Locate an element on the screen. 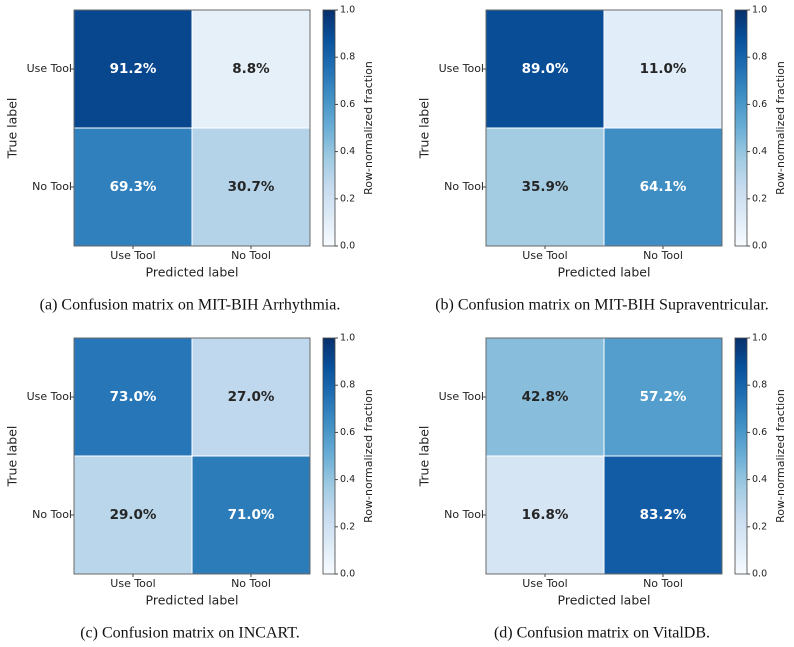 This screenshot has width=794, height=647. cell-label: 73.0% is located at coordinates (133, 397).